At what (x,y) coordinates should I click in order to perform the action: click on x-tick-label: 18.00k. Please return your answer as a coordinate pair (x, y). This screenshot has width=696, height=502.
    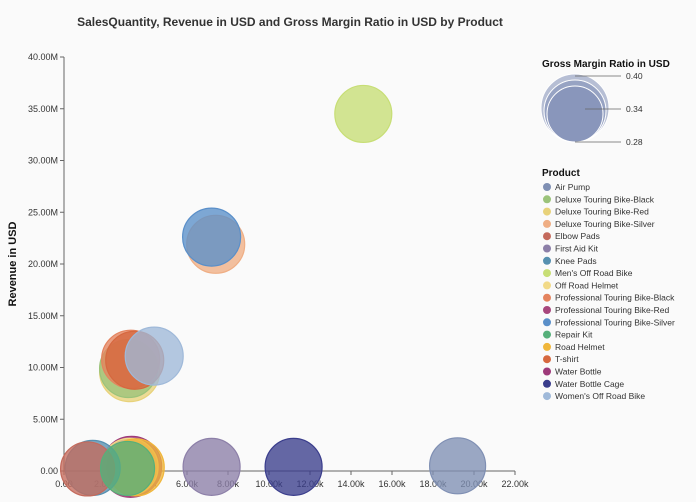
    Looking at the image, I should click on (433, 484).